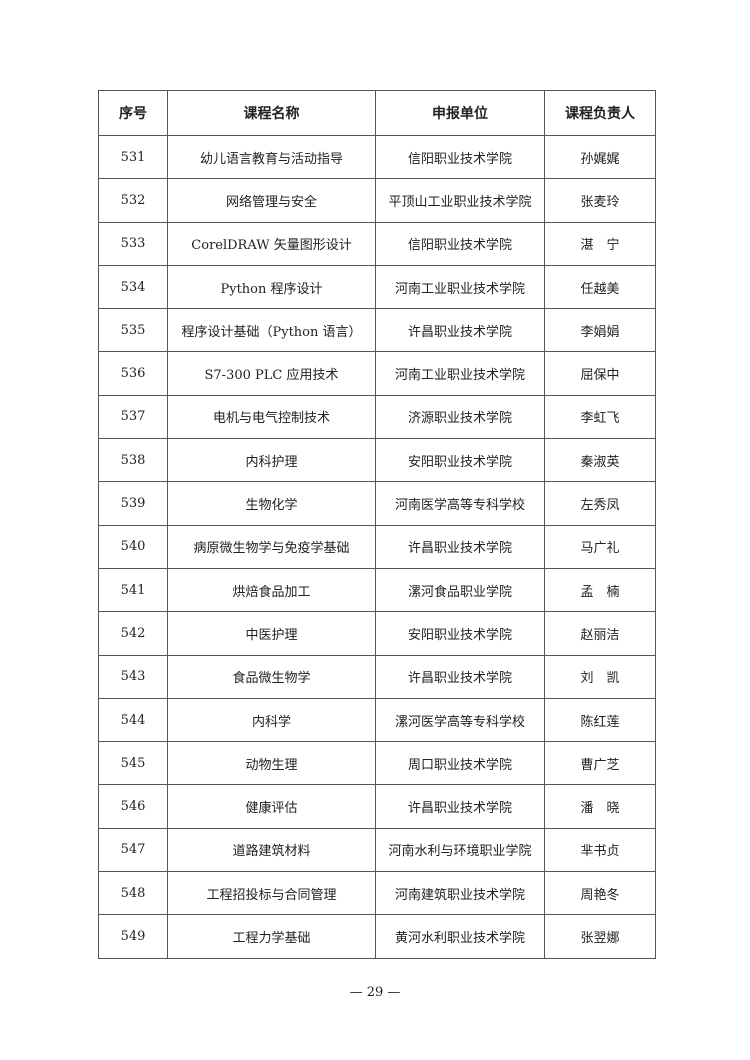 The width and height of the screenshot is (750, 1060). I want to click on table-row: 538 内科护理 安阳职业技术学院 秦淑英, so click(377, 460).